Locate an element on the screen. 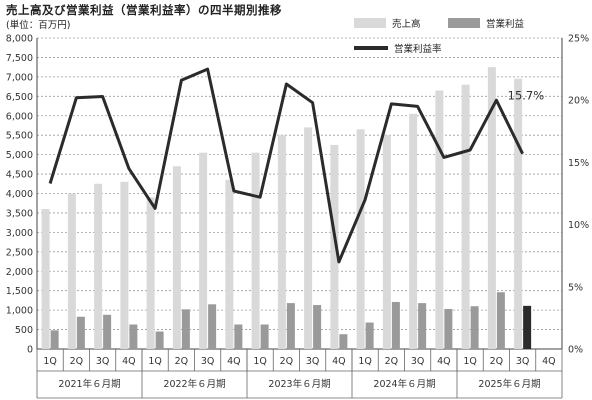 This screenshot has width=592, height=400. y-right-tick-label: 25% is located at coordinates (578, 39).